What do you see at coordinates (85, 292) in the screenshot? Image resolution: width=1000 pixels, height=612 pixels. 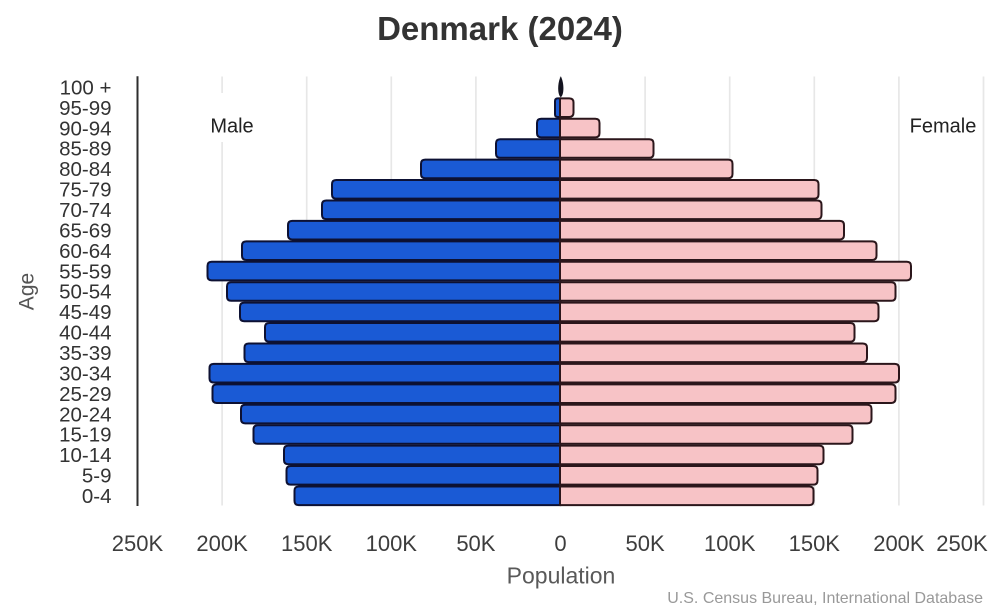 I see `svg-text: 50-54` at bounding box center [85, 292].